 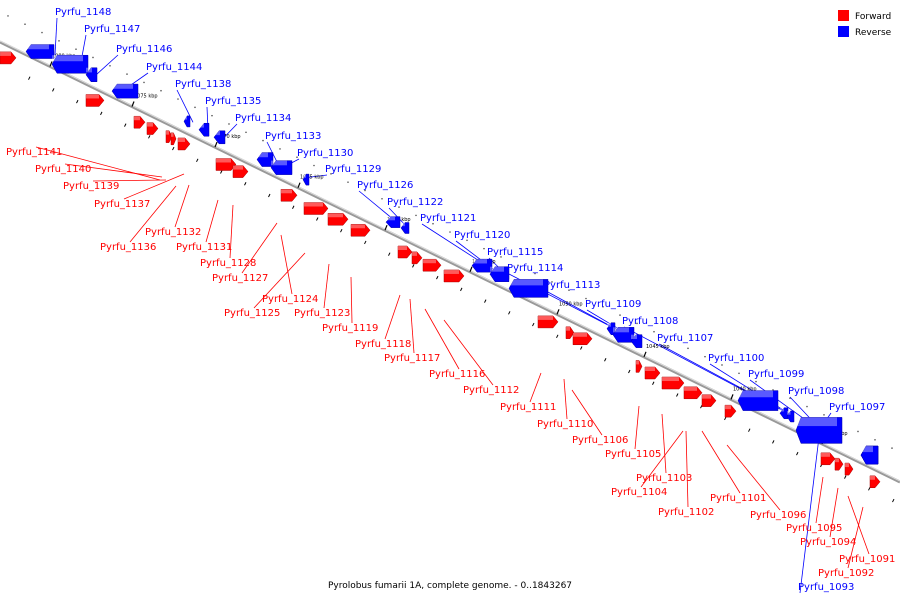 I want to click on Pyrfu_1146-label: Pyrfu_1146, so click(x=144, y=49).